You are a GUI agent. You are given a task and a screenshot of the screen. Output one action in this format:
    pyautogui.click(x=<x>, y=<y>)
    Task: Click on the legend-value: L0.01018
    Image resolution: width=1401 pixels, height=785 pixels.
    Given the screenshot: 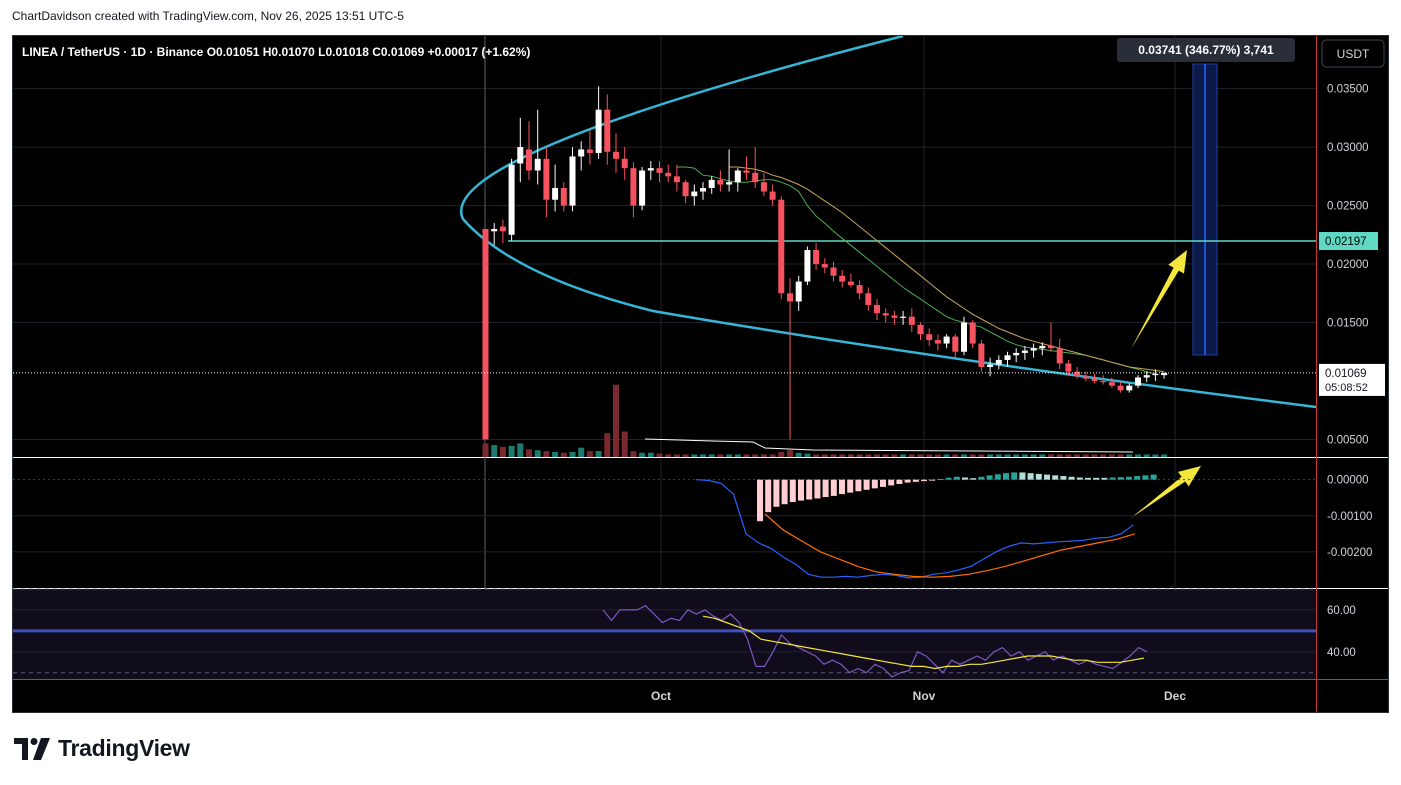 What is the action you would take?
    pyautogui.click(x=343, y=52)
    